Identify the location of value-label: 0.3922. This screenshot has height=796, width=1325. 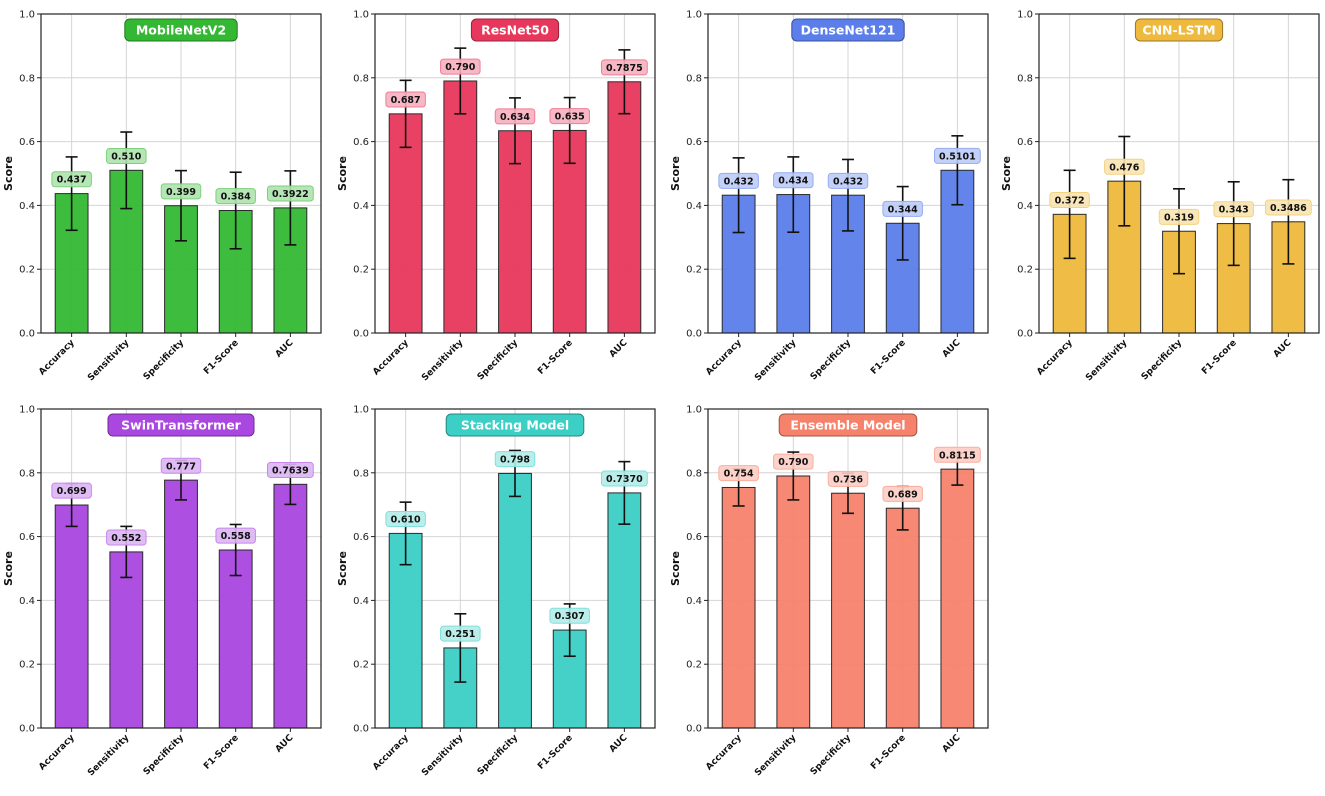
(290, 194).